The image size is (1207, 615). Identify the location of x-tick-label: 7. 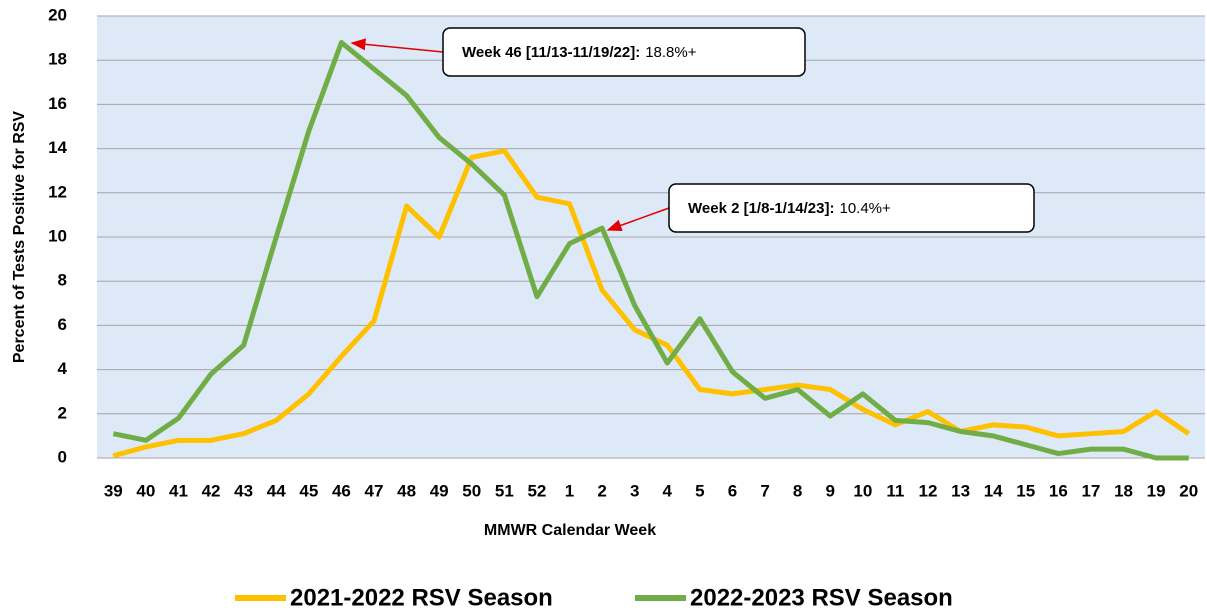
(764, 490).